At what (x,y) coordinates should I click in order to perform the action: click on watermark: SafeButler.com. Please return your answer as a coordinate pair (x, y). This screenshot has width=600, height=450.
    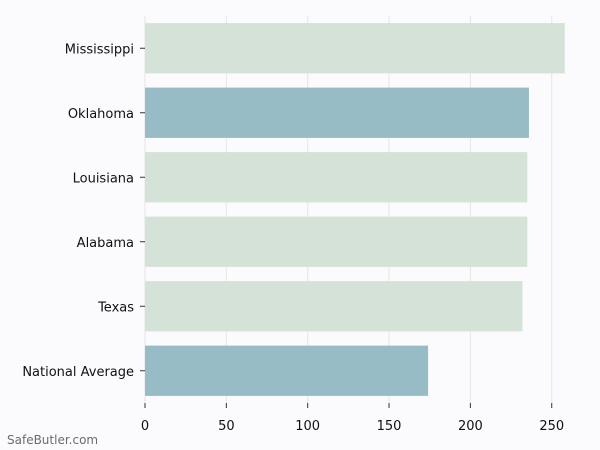
    Looking at the image, I should click on (53, 440).